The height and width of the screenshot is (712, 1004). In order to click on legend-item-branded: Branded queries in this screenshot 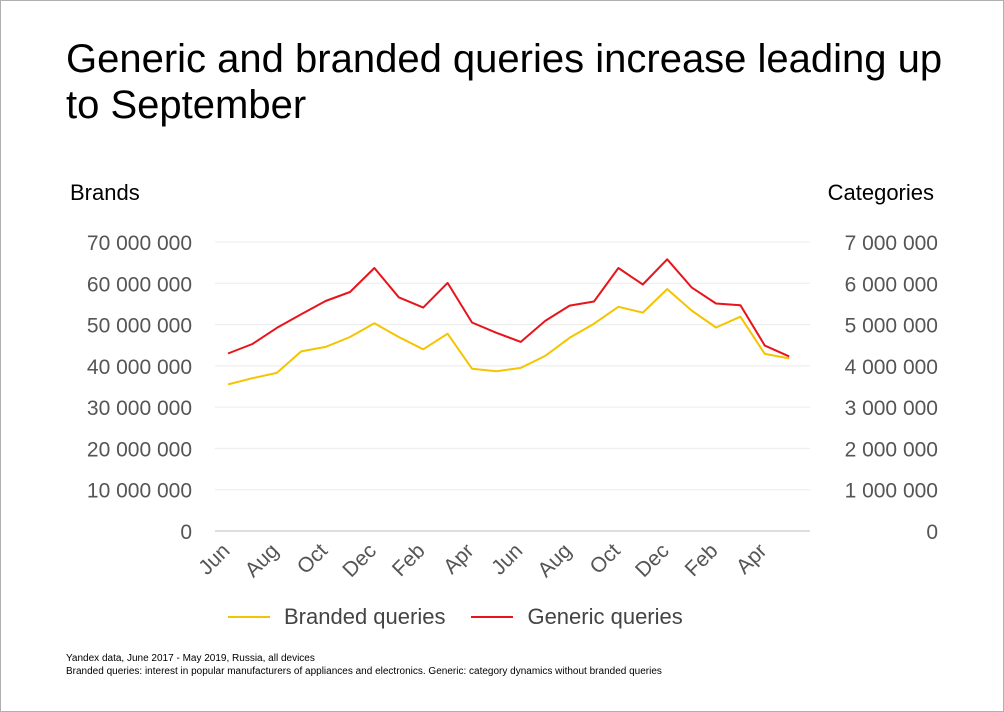, I will do `click(336, 617)`.